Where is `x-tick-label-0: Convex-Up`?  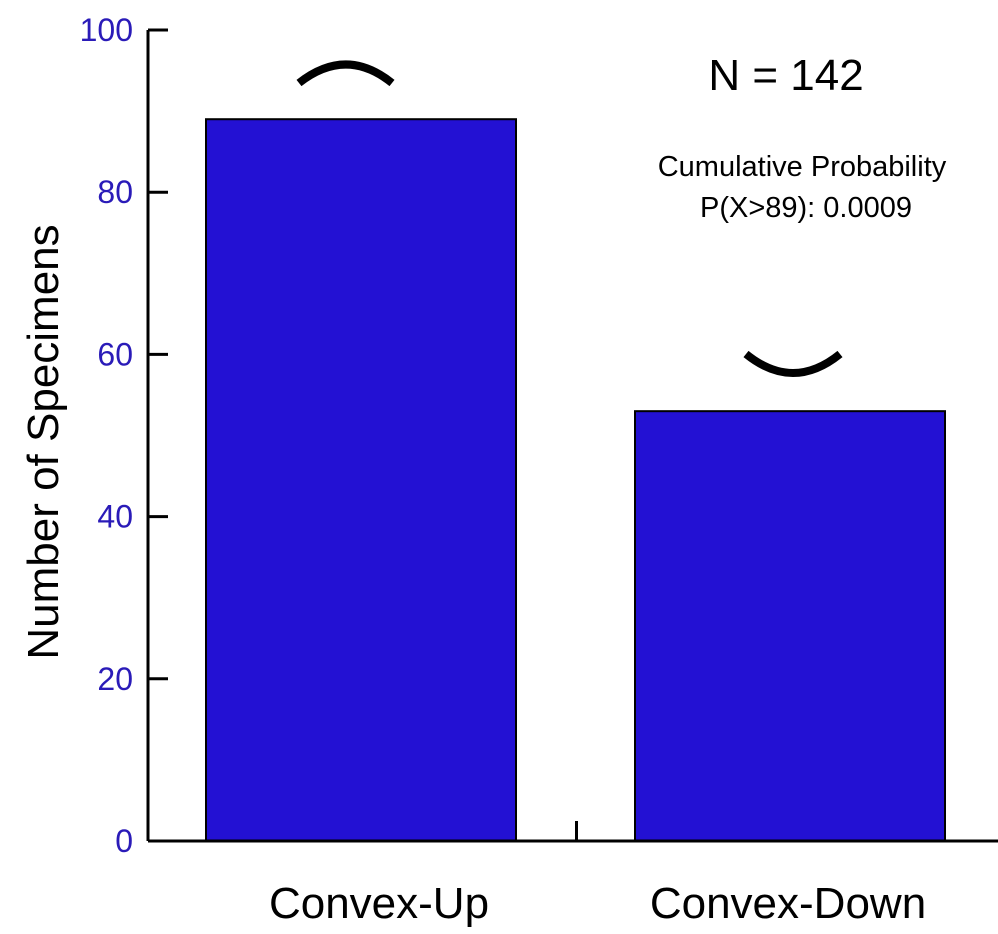 x-tick-label-0: Convex-Up is located at coordinates (379, 903).